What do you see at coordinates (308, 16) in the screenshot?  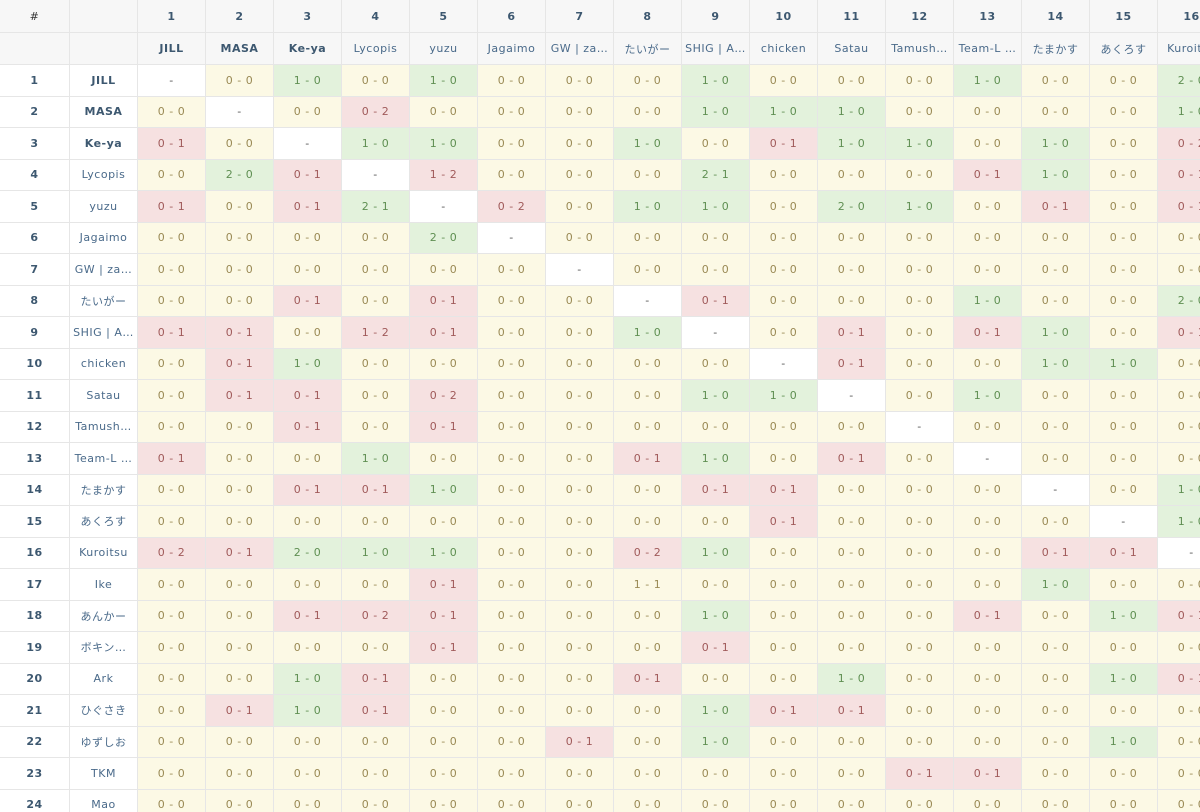 I see `column-number: 3` at bounding box center [308, 16].